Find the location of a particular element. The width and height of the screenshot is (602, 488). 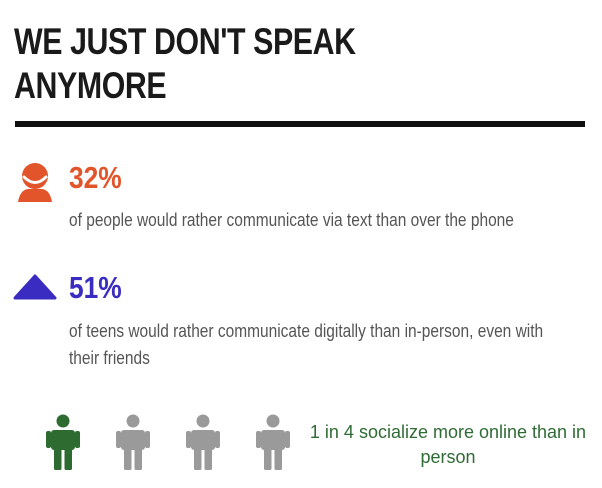

triangle-icon is located at coordinates (35, 287).